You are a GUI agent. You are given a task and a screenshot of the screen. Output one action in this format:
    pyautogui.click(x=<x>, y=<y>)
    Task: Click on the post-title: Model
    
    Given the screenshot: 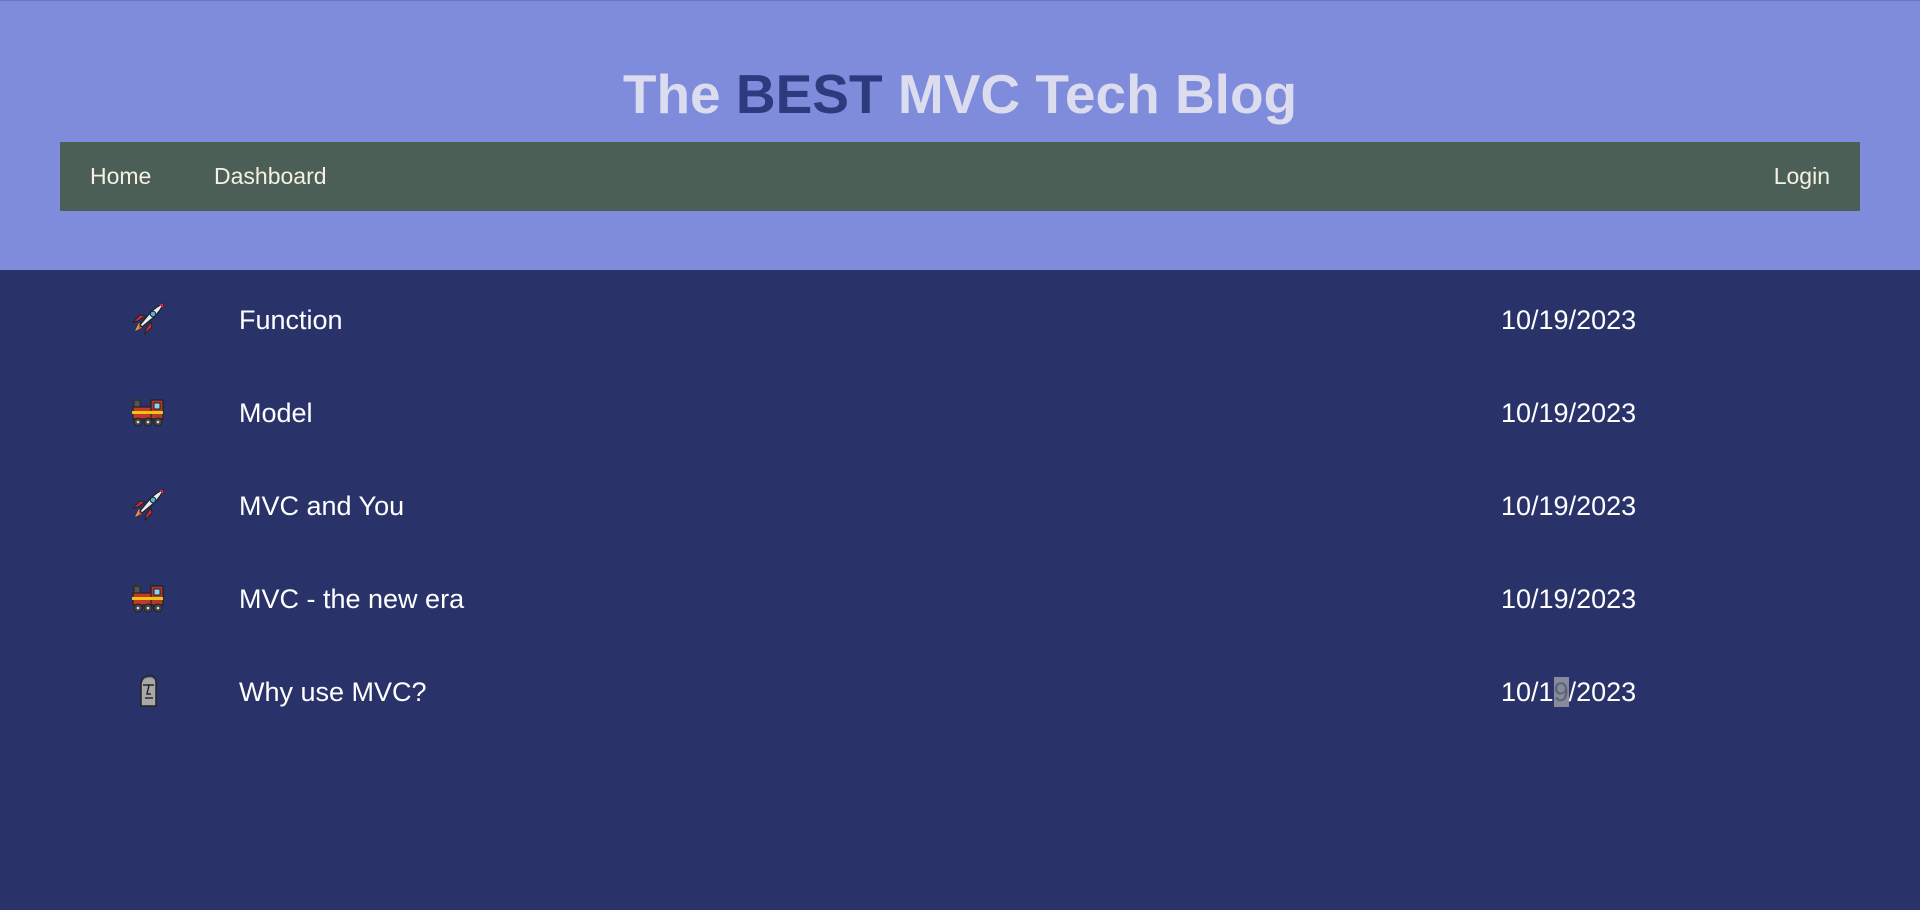 What is the action you would take?
    pyautogui.click(x=276, y=413)
    